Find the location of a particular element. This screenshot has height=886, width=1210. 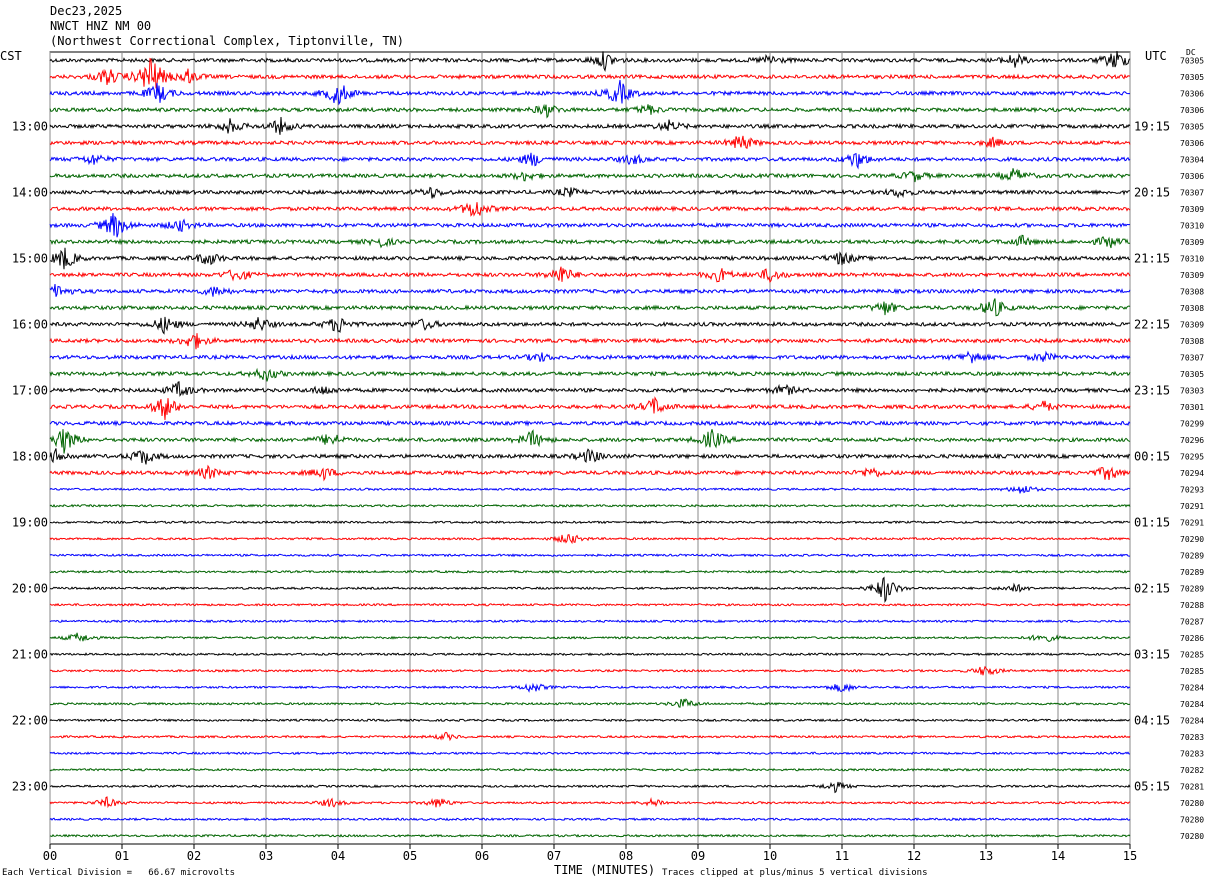

x-axis-label: TIME (MINUTES) is located at coordinates (605, 870).